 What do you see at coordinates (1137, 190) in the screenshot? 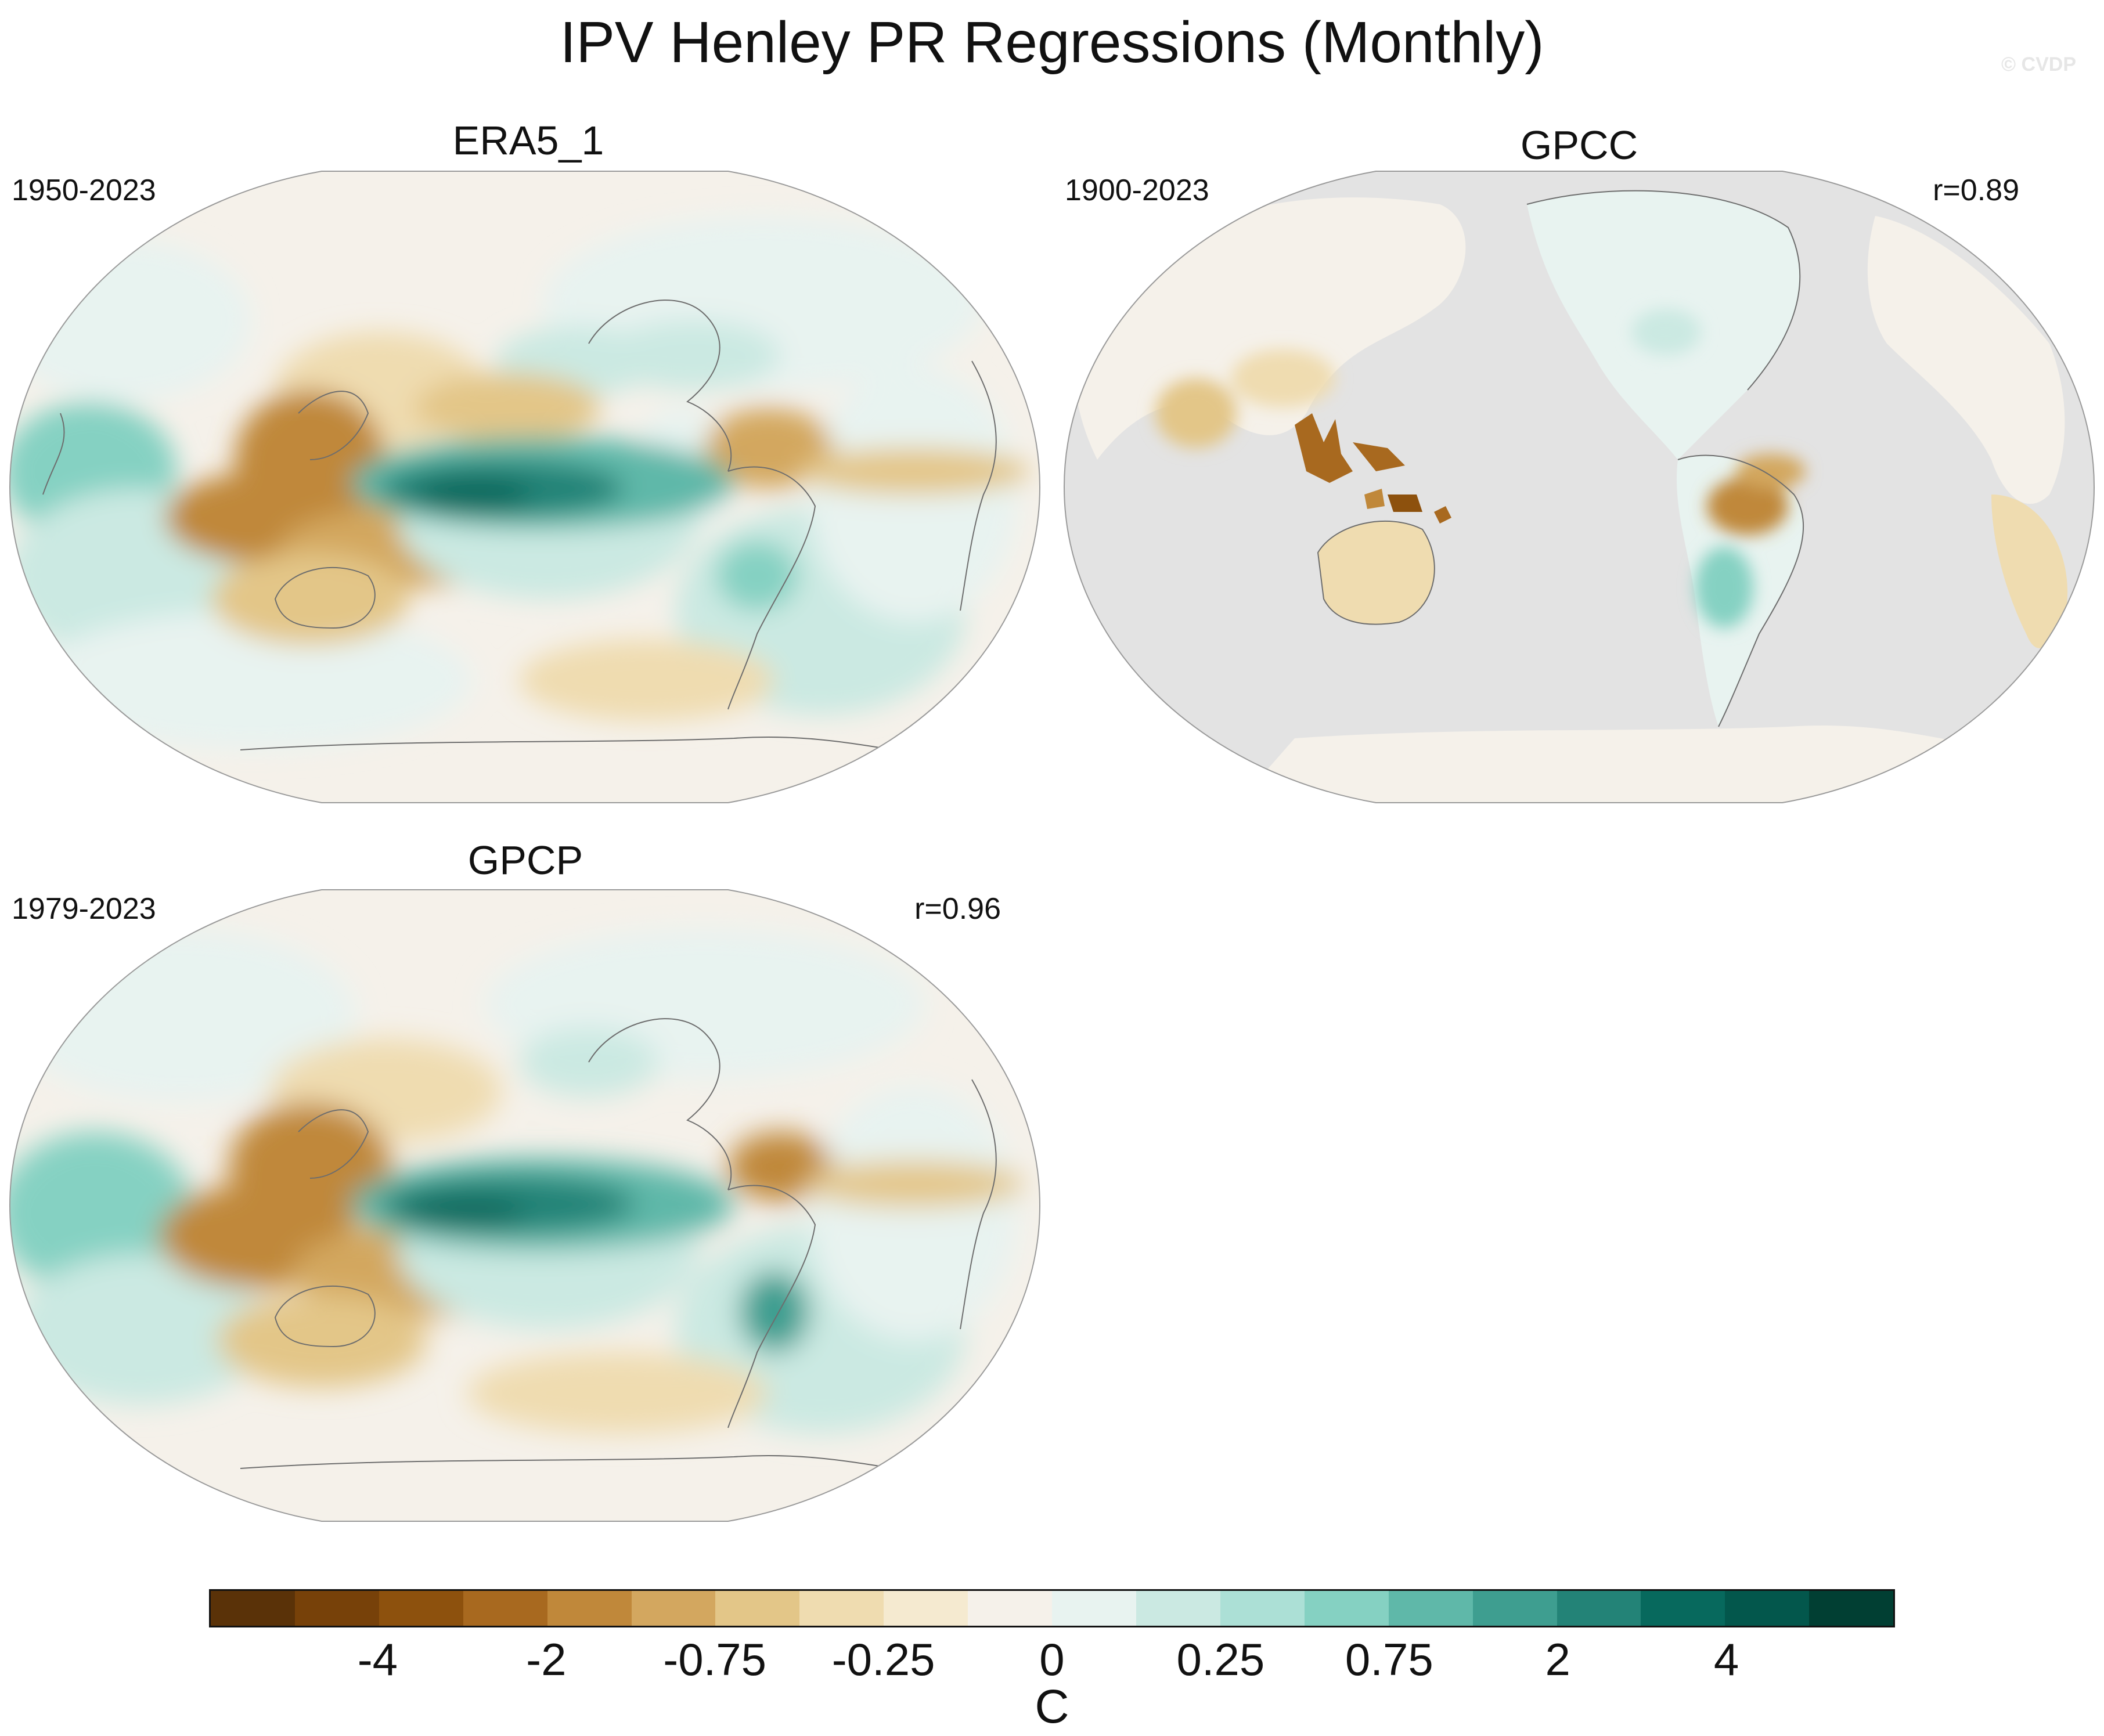
I see `panel-period-gpcc: 1900-2023` at bounding box center [1137, 190].